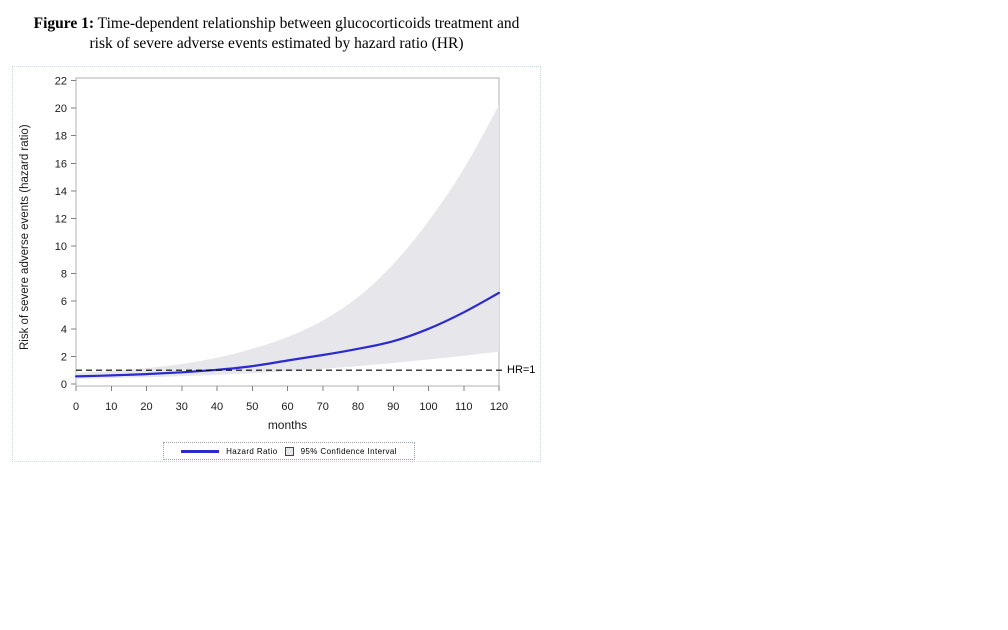  Describe the element at coordinates (287, 407) in the screenshot. I see `x-tick-label: 60` at that location.